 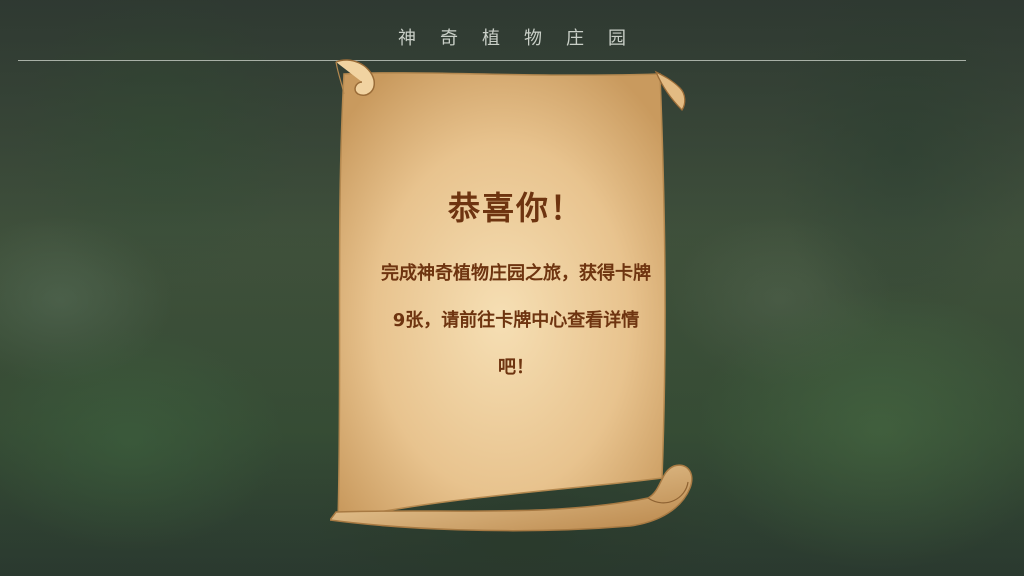 I want to click on header-divider, so click(x=492, y=60).